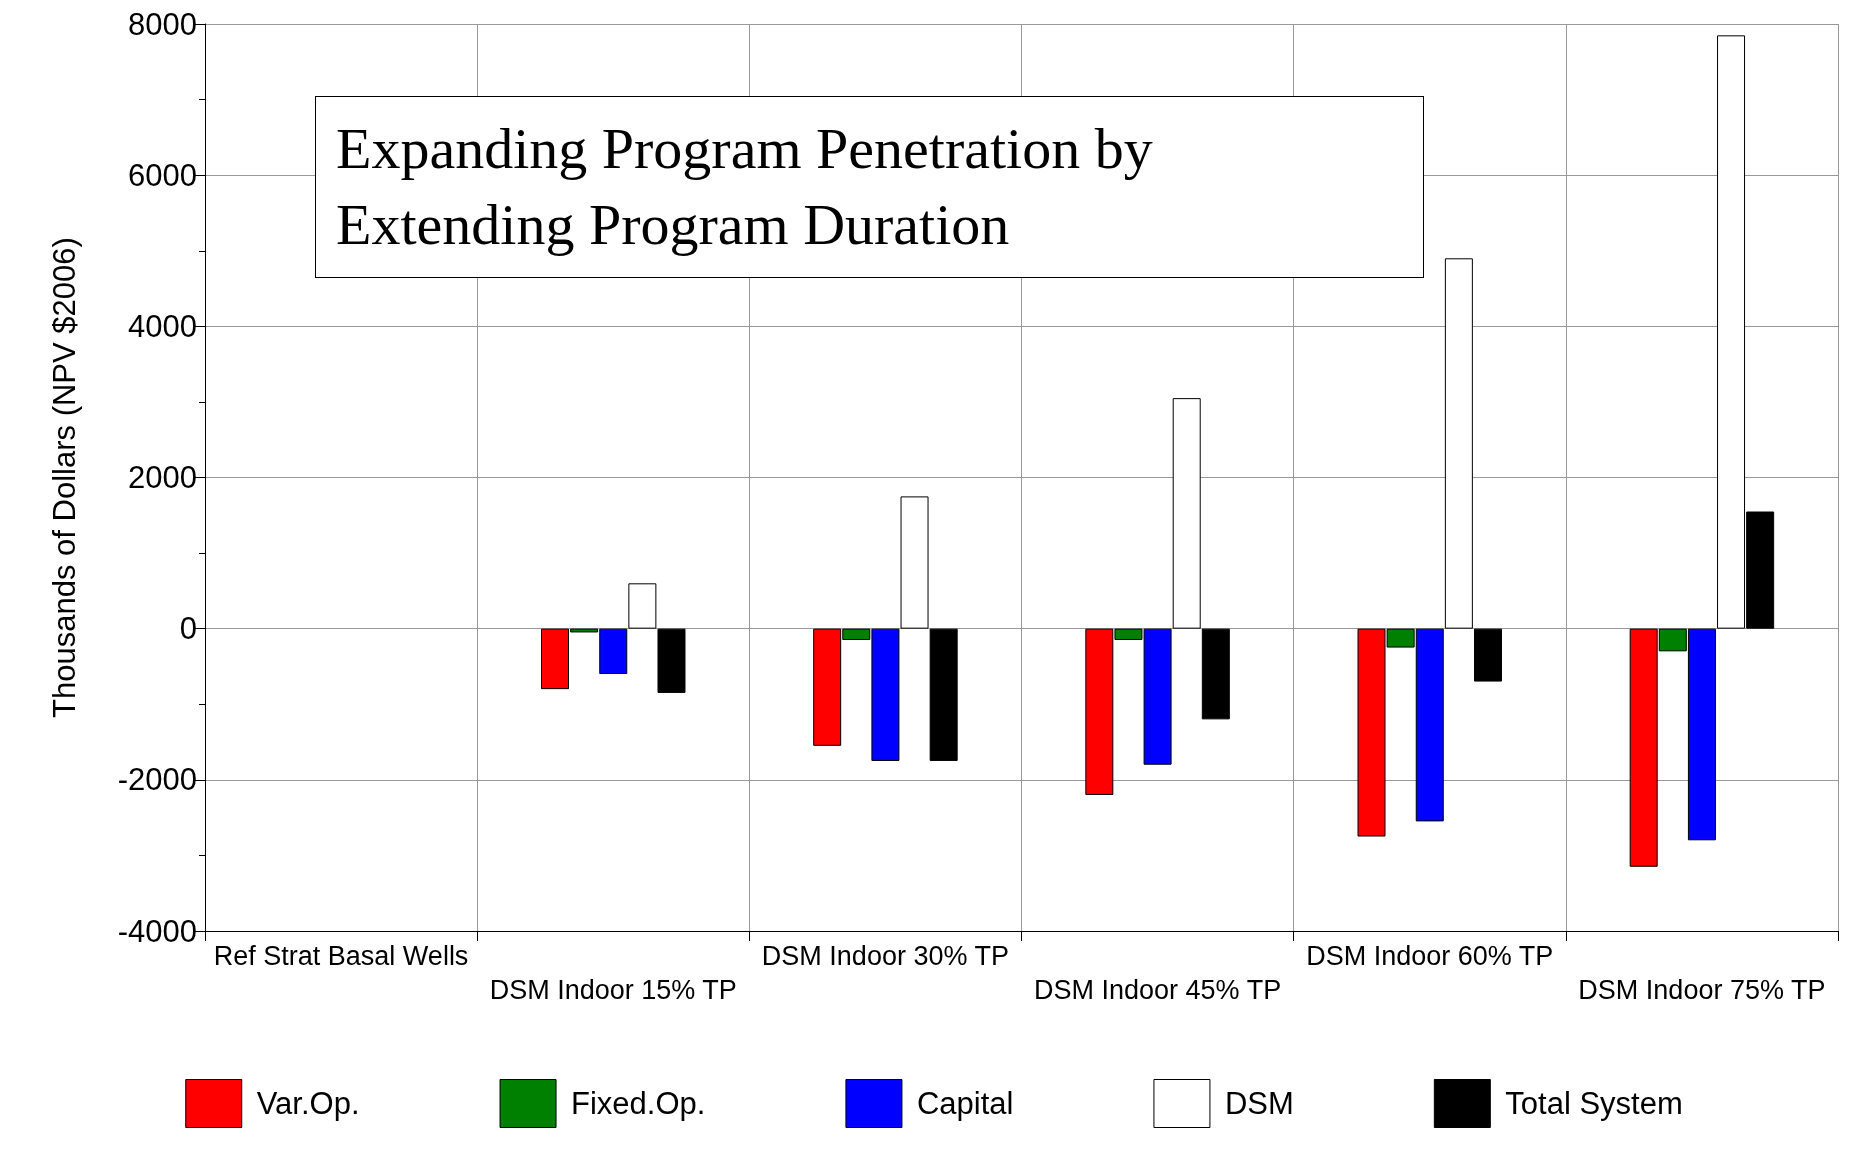 The image size is (1868, 1151). What do you see at coordinates (162, 477) in the screenshot?
I see `y-tick-label: 2000` at bounding box center [162, 477].